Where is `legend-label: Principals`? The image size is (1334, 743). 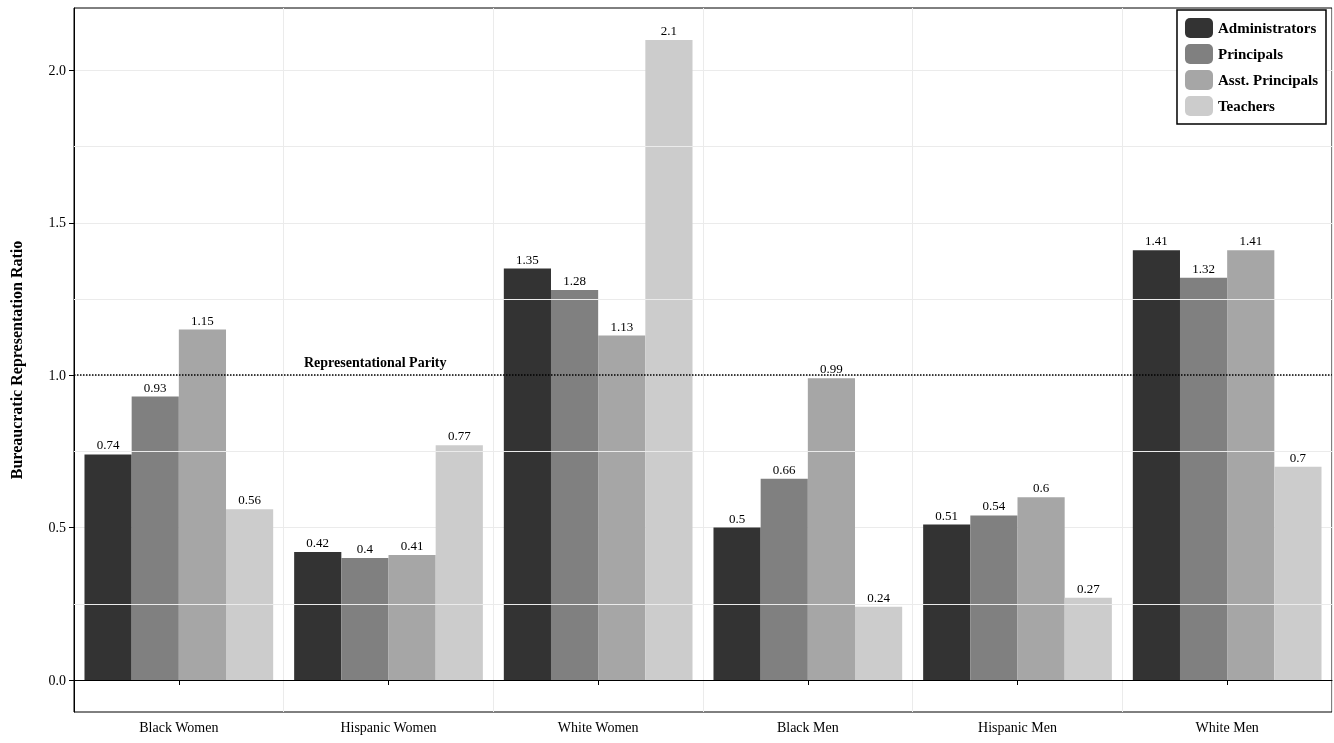 legend-label: Principals is located at coordinates (1251, 54).